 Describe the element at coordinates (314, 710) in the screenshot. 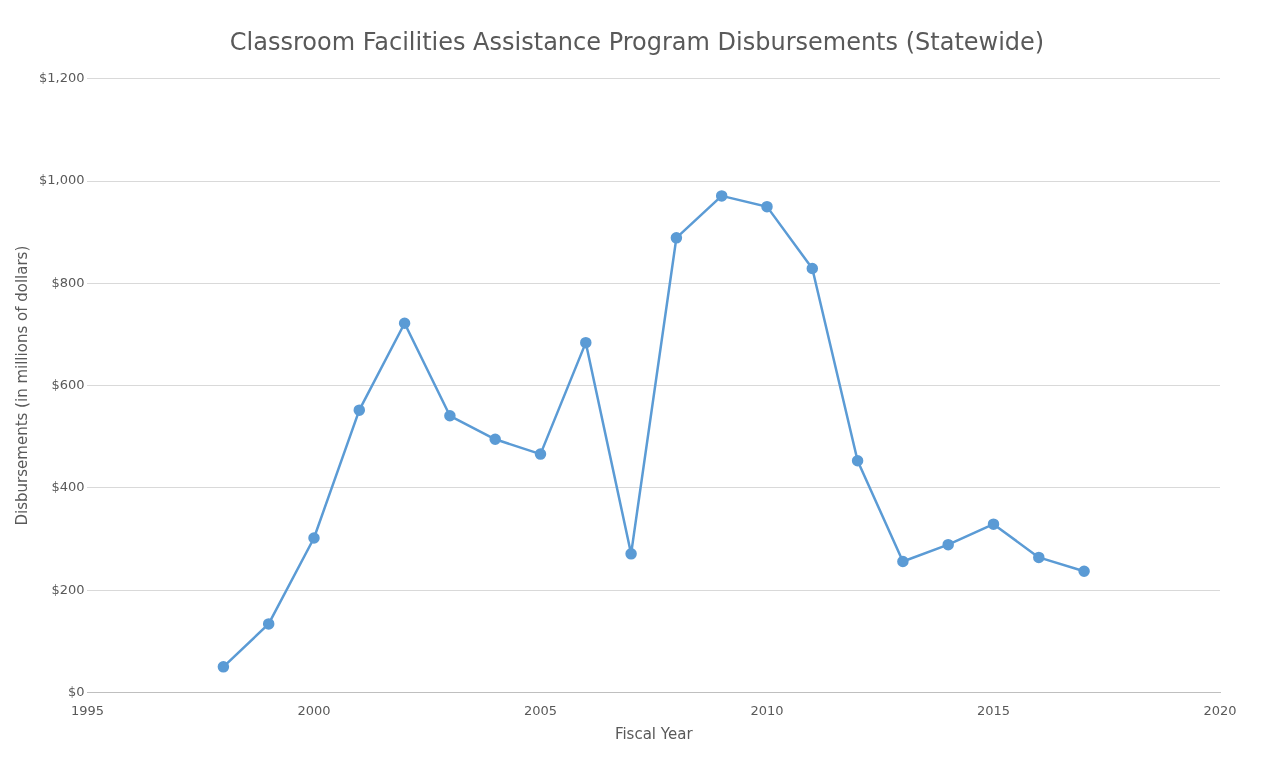

I see `x-tick-label: 2000` at that location.